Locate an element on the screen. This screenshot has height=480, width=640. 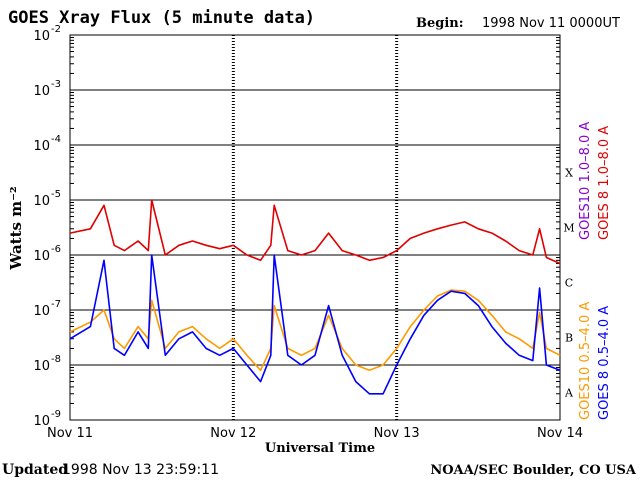
flare-class-labels: X M C B A is located at coordinates (568, 283).